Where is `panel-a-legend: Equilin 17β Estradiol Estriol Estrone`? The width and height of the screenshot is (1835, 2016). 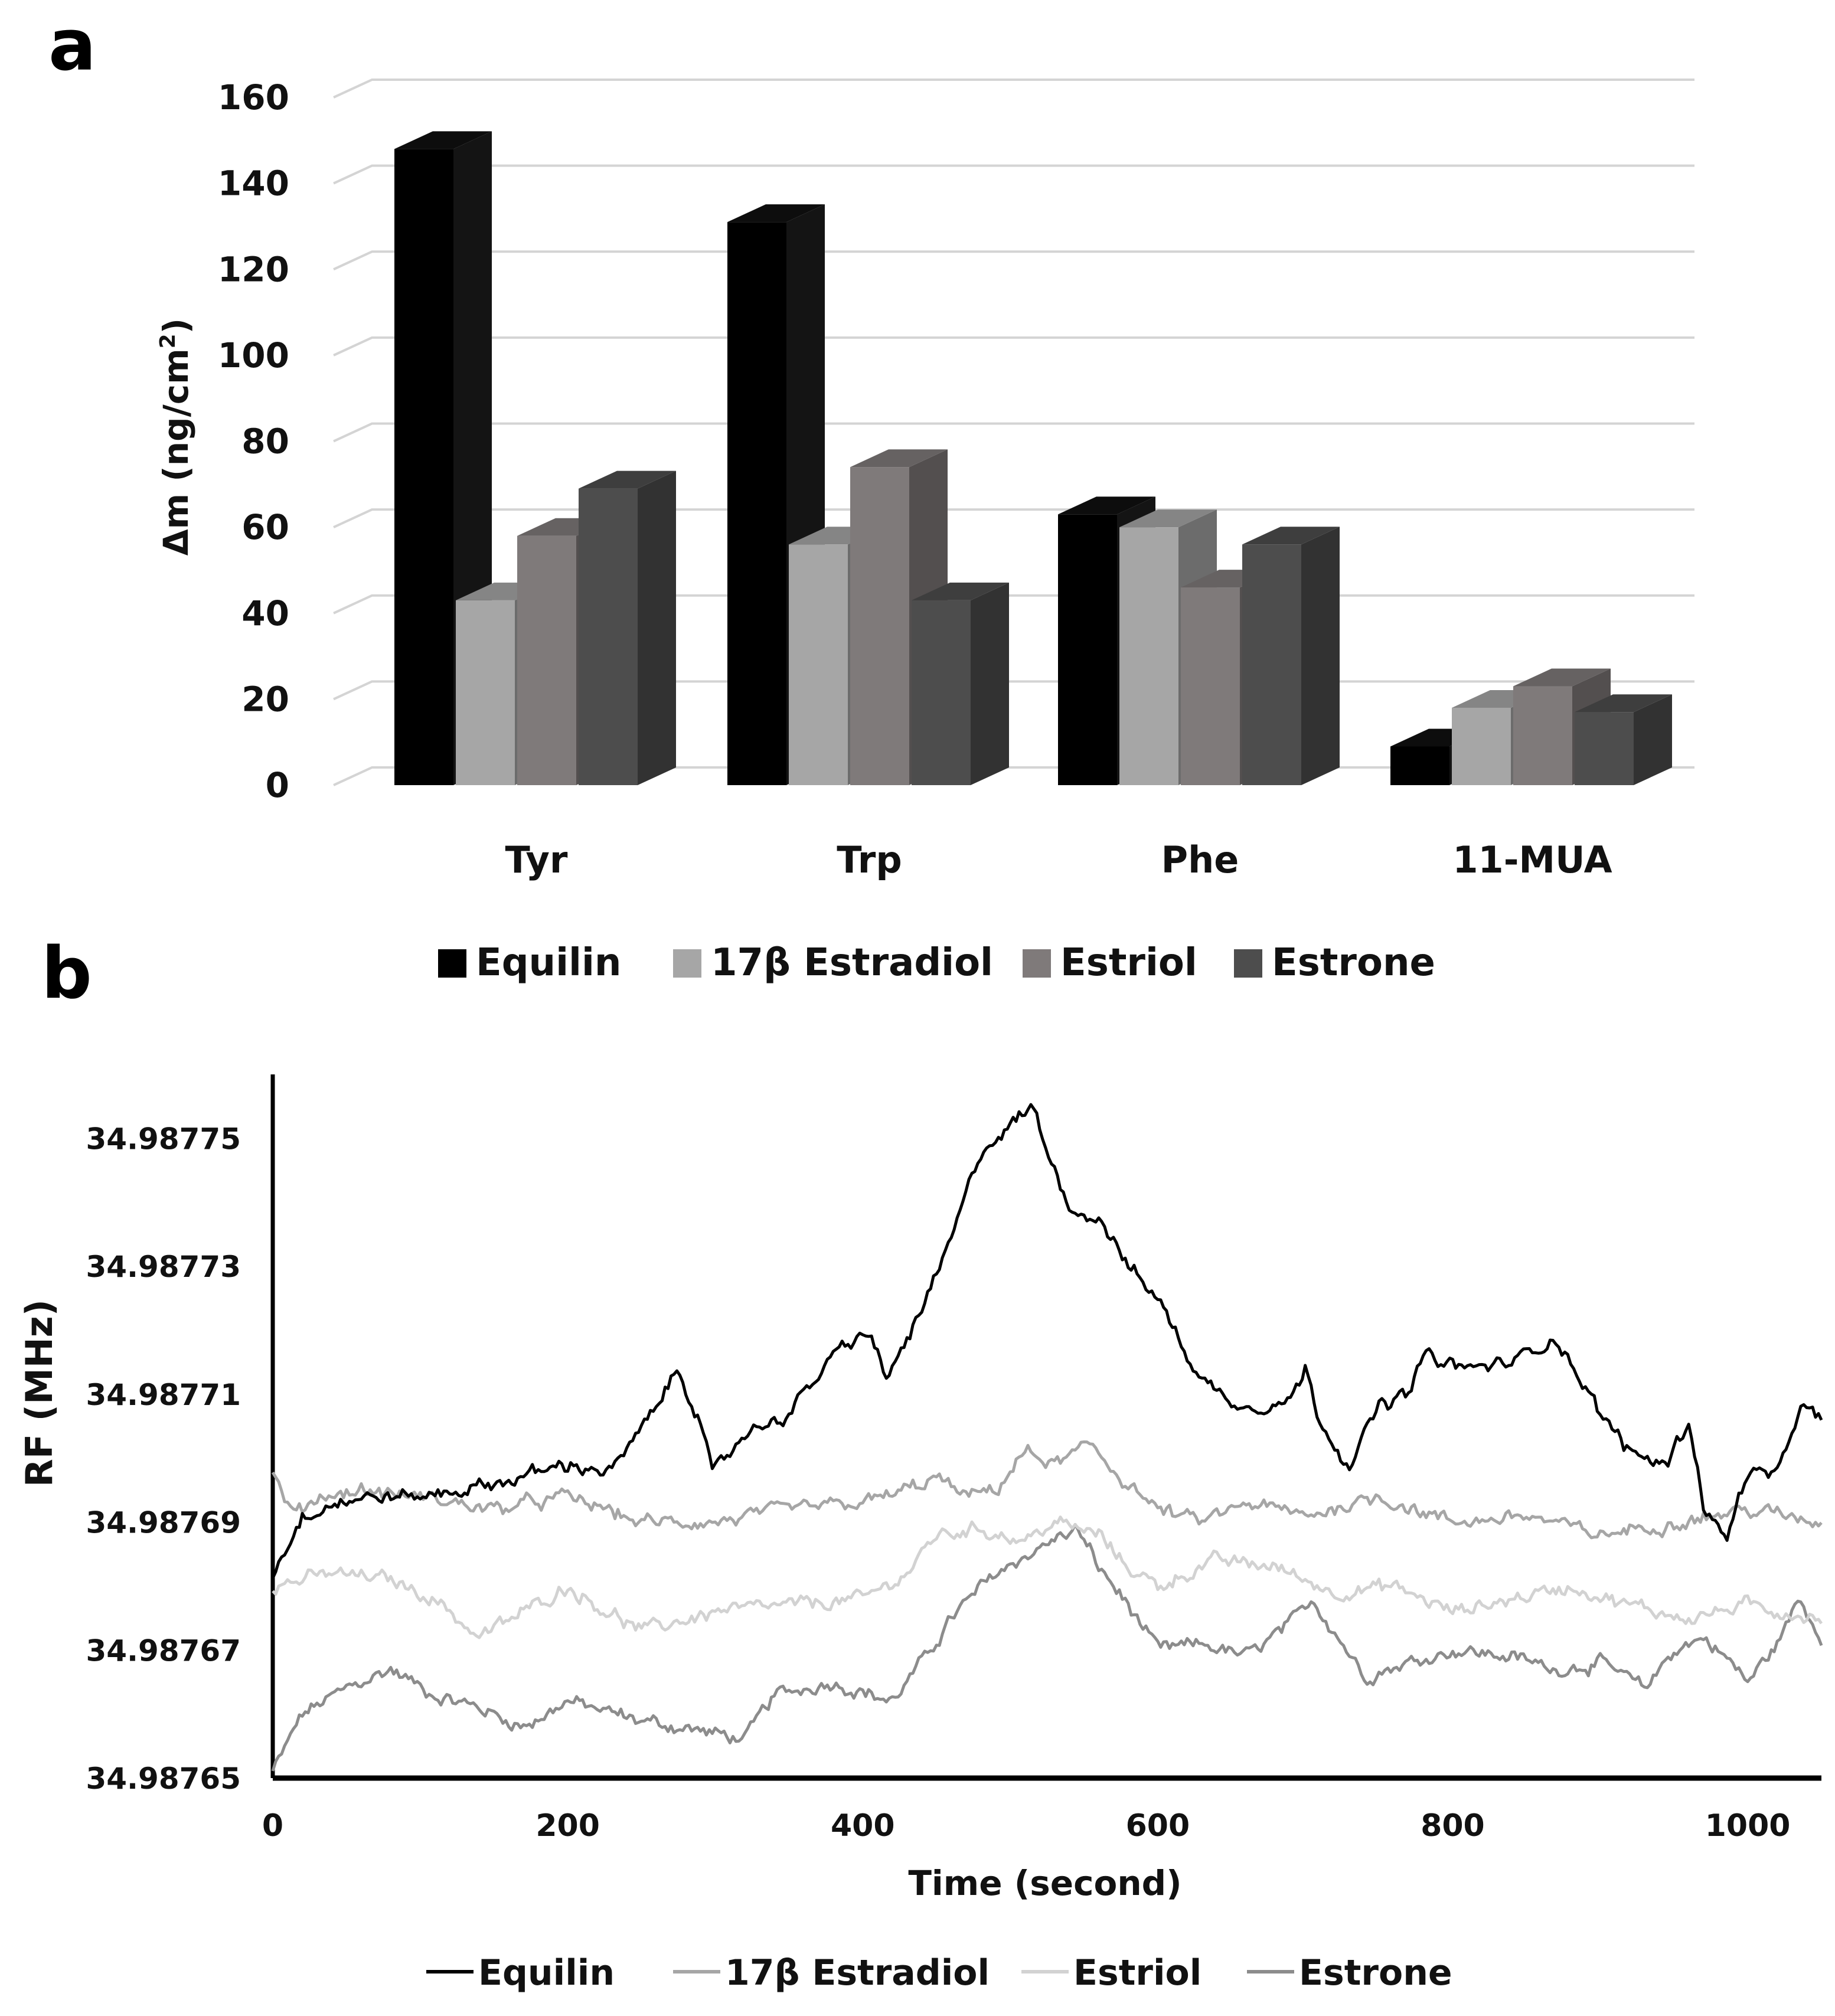 panel-a-legend: Equilin 17β Estradiol Estriol Estrone is located at coordinates (936, 963).